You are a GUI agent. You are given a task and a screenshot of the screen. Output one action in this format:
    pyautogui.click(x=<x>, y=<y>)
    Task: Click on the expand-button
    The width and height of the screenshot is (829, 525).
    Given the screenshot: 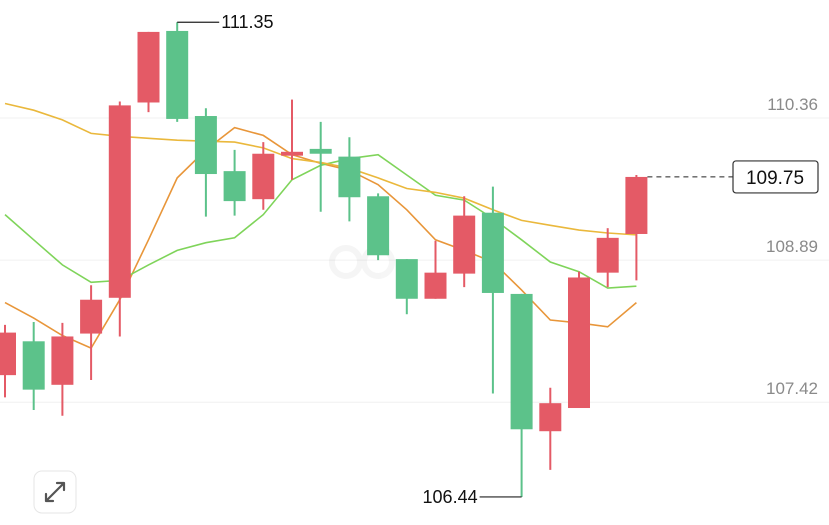 What is the action you would take?
    pyautogui.click(x=55, y=492)
    